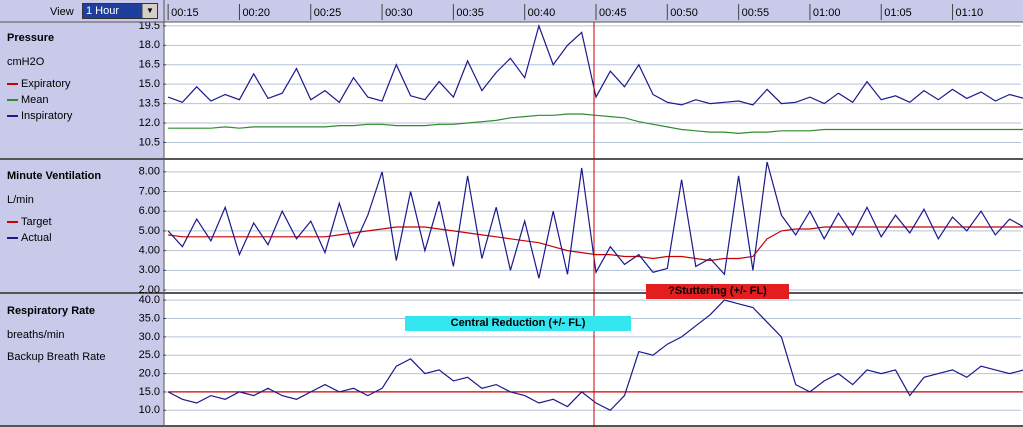  What do you see at coordinates (46, 84) in the screenshot?
I see `legend-label: Expiratory` at bounding box center [46, 84].